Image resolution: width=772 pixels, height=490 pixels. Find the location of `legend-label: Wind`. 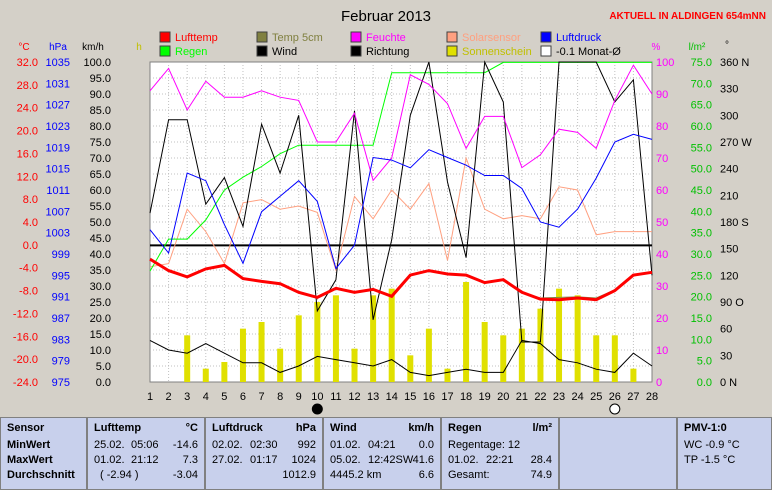

legend-label: Wind is located at coordinates (284, 52).